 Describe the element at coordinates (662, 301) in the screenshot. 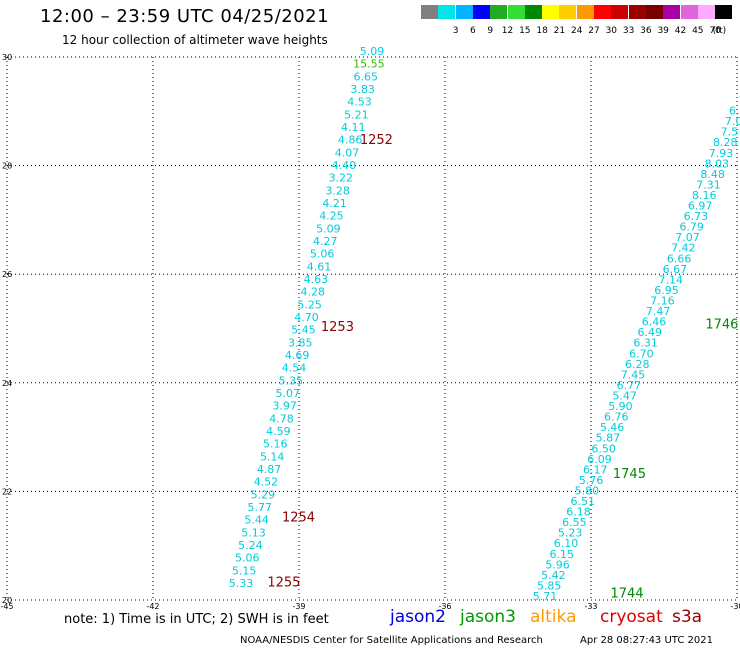

I see `swh-value-east: 7.16` at that location.